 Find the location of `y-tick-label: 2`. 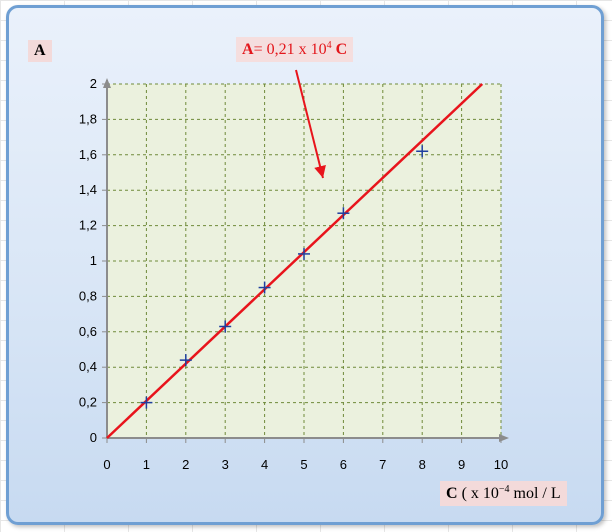

y-tick-label: 2 is located at coordinates (93, 83).